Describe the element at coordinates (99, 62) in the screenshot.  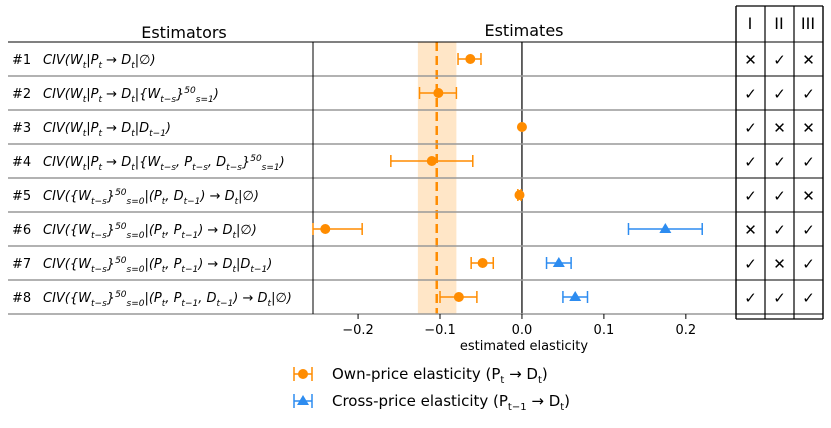
I see `estimator-label: CIV(Wt|Pt → Dt|∅)` at that location.